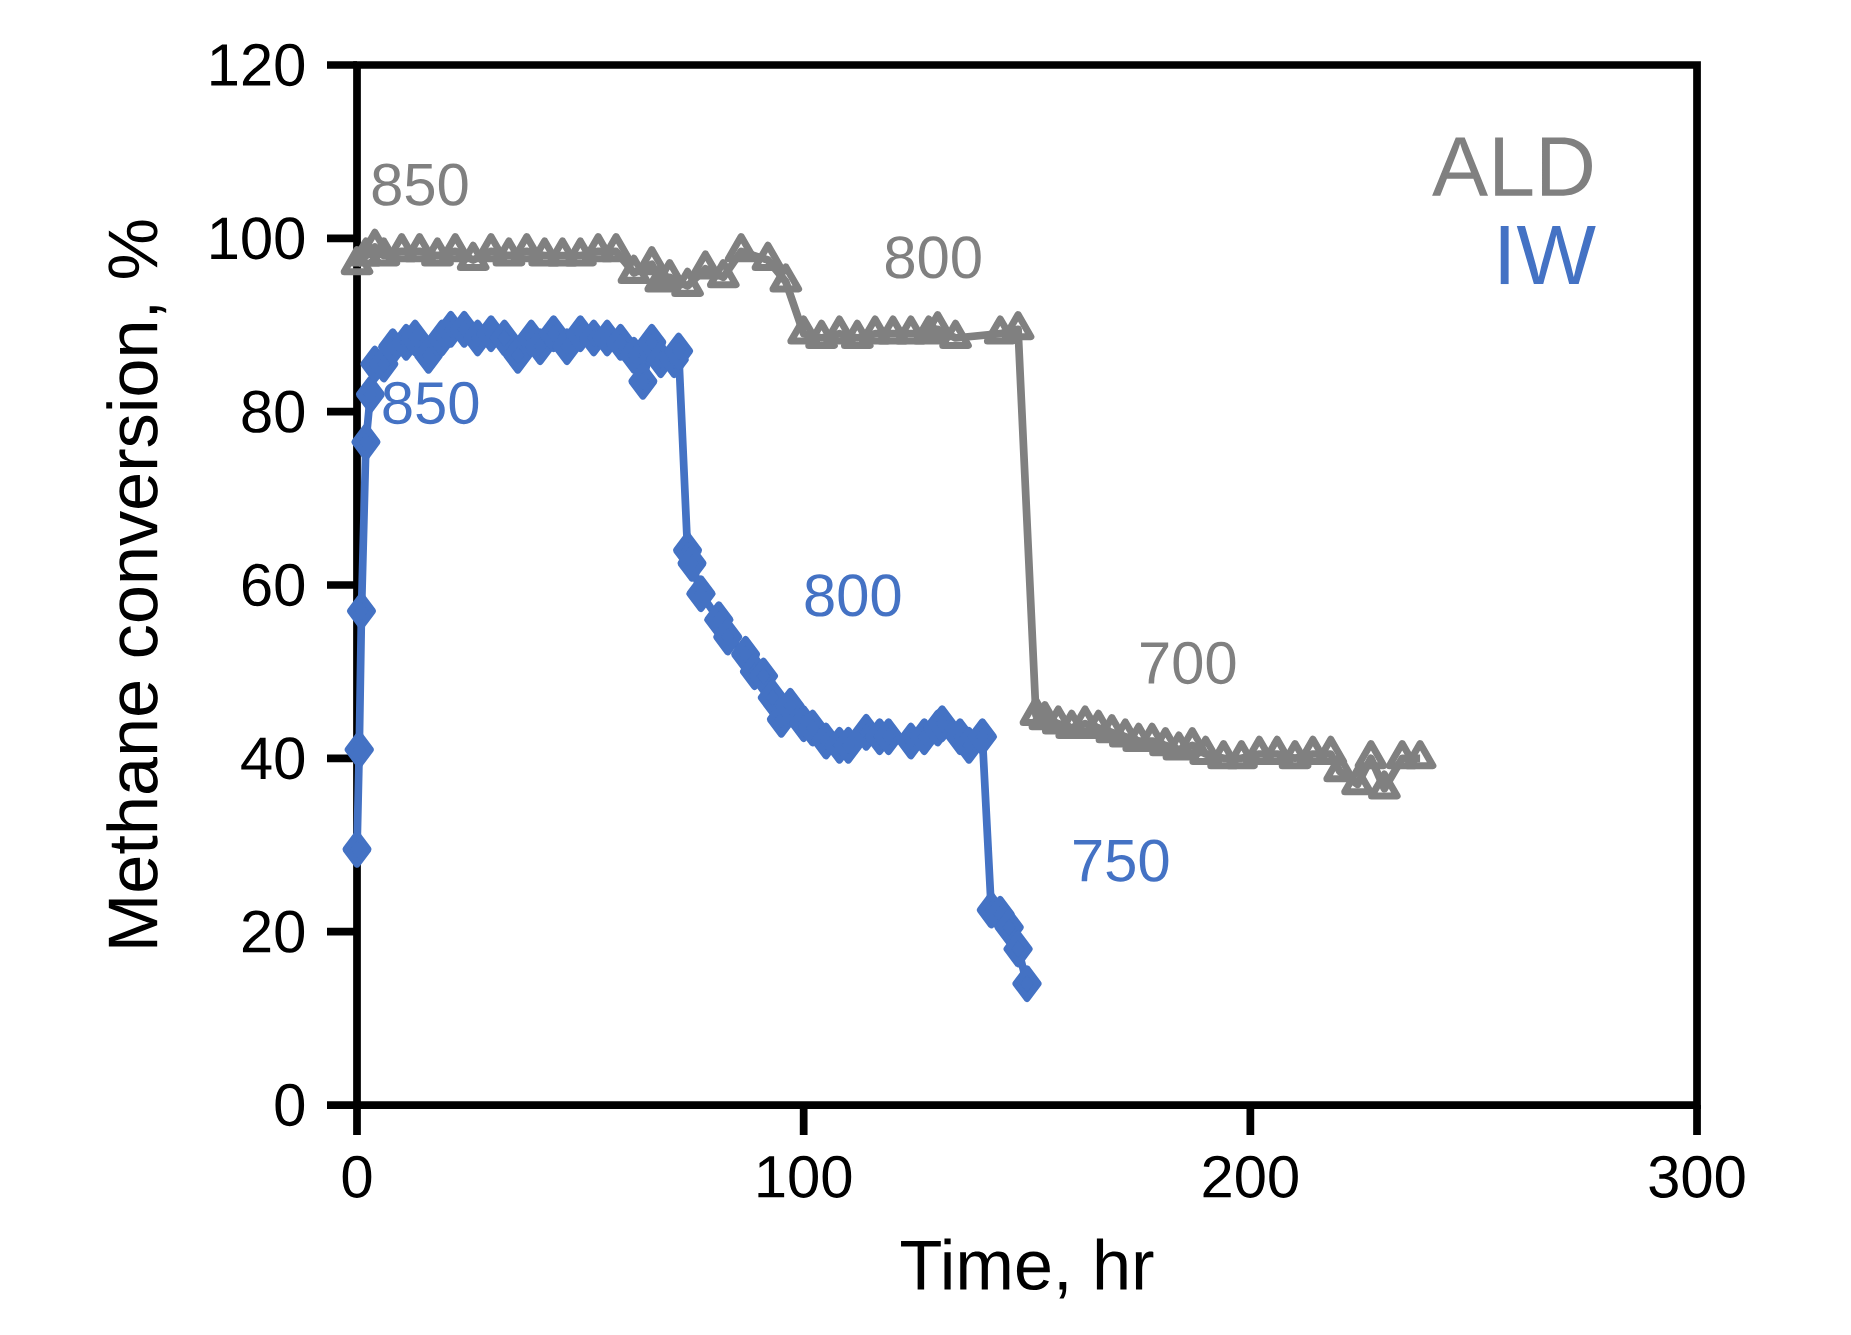  What do you see at coordinates (1121, 860) in the screenshot?
I see `annotation: 750` at bounding box center [1121, 860].